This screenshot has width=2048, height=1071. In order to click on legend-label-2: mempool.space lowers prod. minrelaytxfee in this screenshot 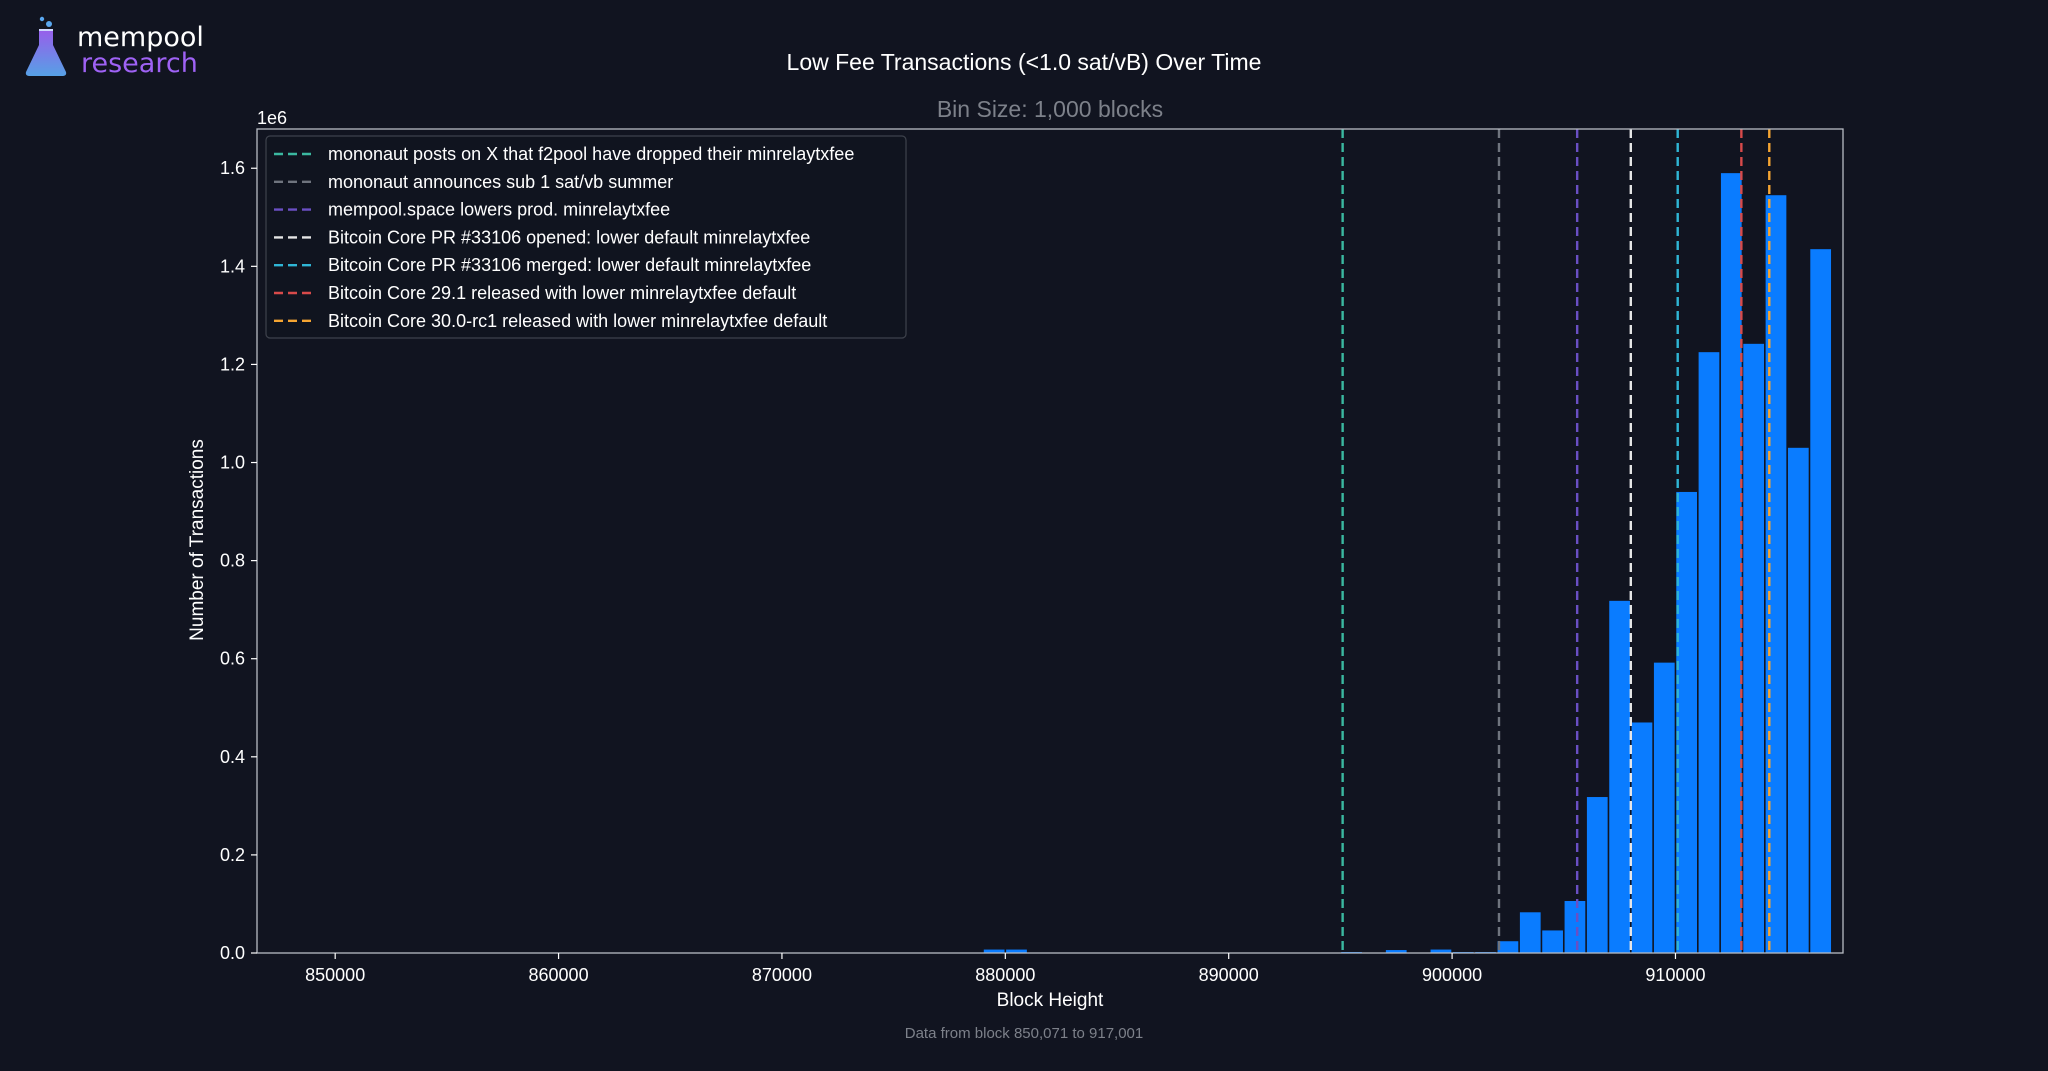, I will do `click(499, 210)`.